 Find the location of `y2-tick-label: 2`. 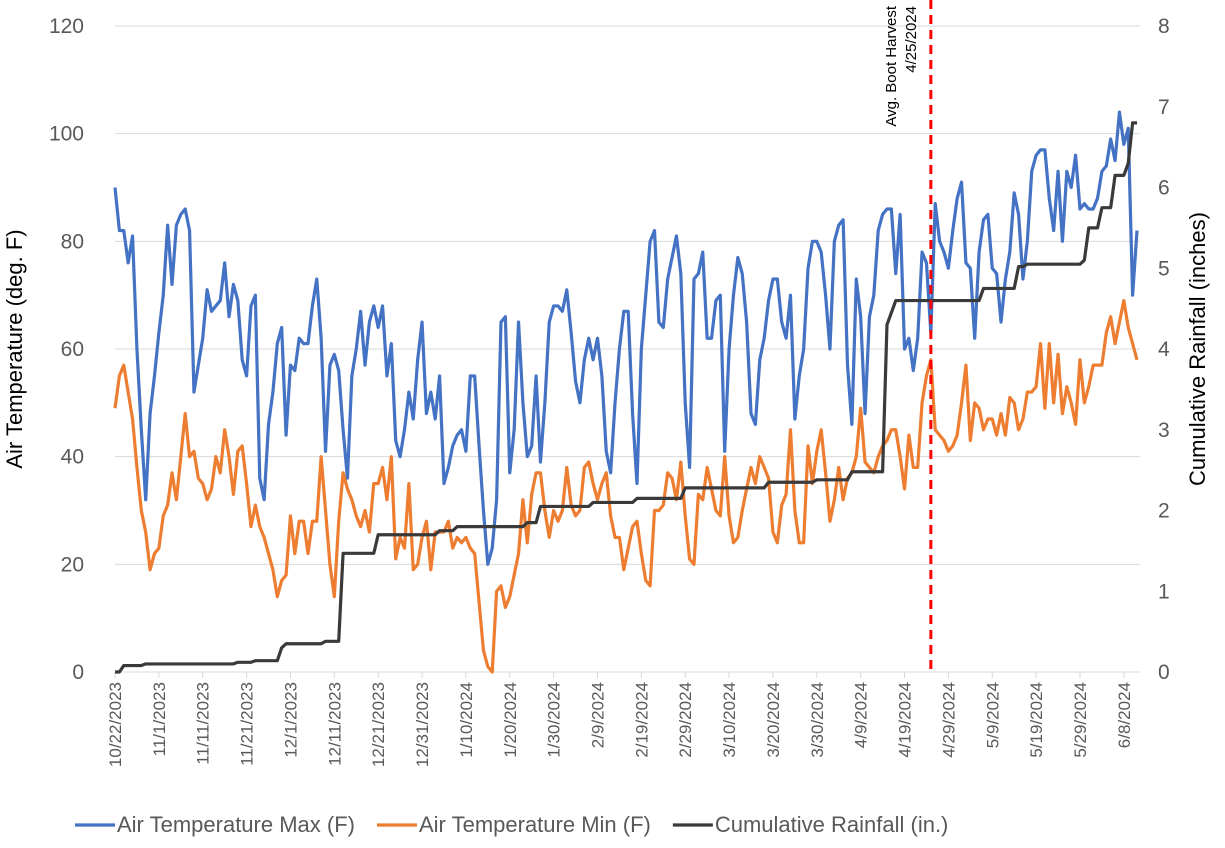

y2-tick-label: 2 is located at coordinates (1164, 511).